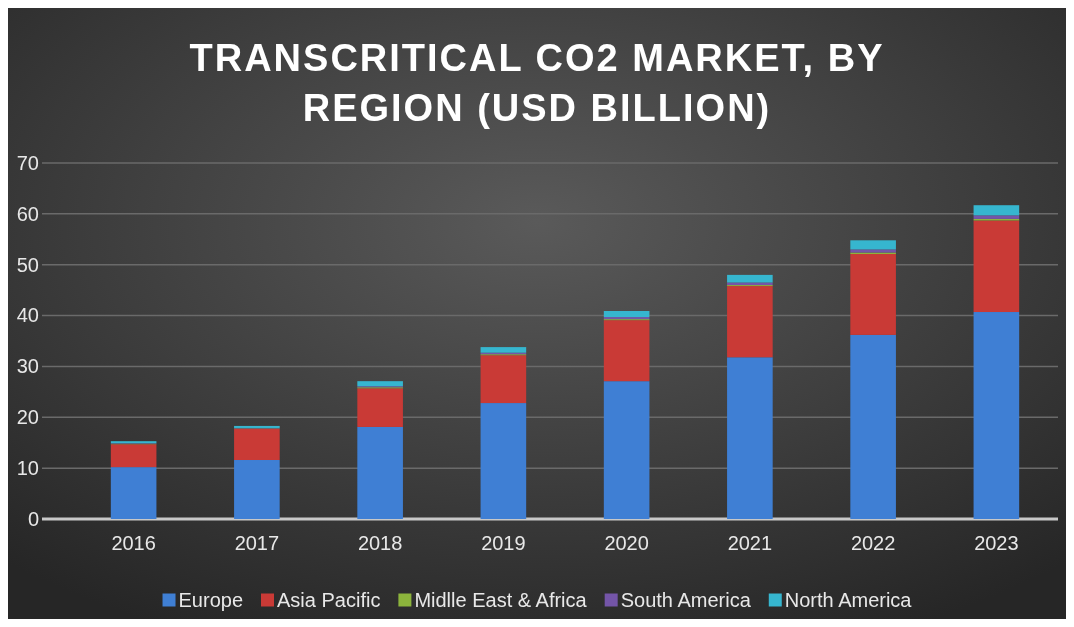 The height and width of the screenshot is (627, 1074). I want to click on y-tick-label: 20, so click(27, 417).